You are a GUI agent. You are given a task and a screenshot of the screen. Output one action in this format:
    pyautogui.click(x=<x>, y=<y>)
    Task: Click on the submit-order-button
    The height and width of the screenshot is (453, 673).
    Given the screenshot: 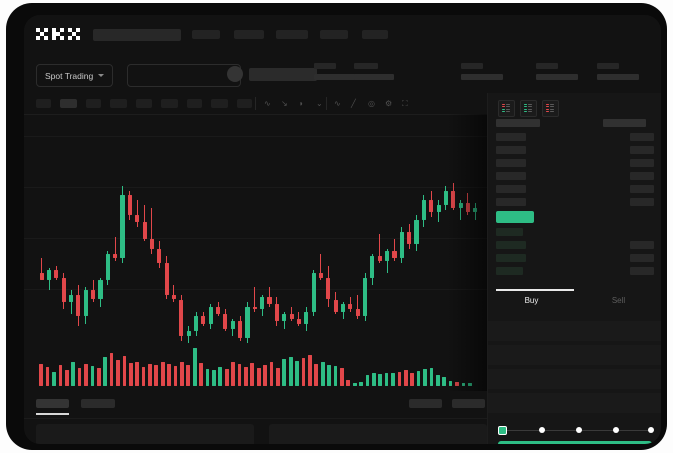 What is the action you would take?
    pyautogui.click(x=575, y=442)
    